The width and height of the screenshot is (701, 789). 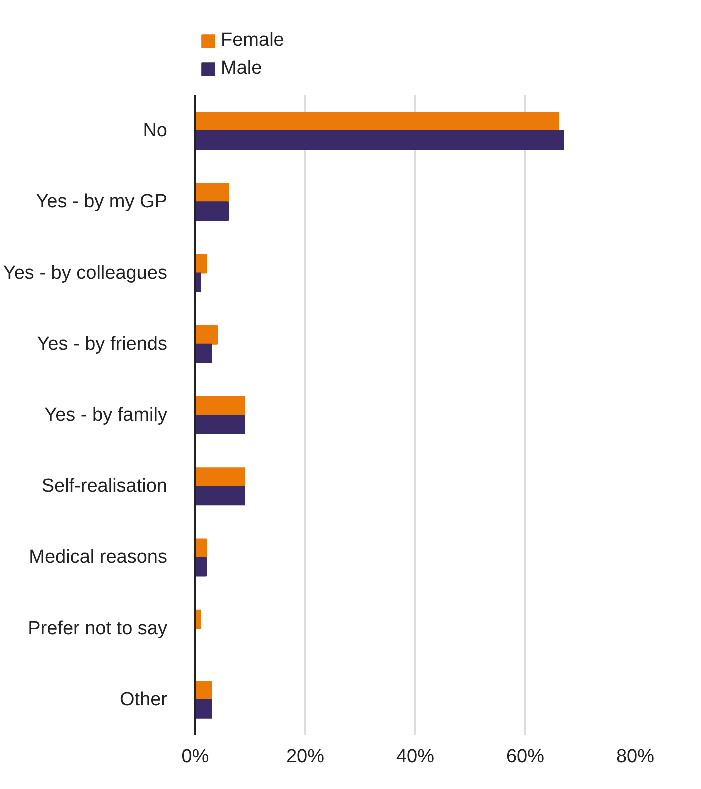 I want to click on x-tick-label: 20%, so click(x=305, y=757).